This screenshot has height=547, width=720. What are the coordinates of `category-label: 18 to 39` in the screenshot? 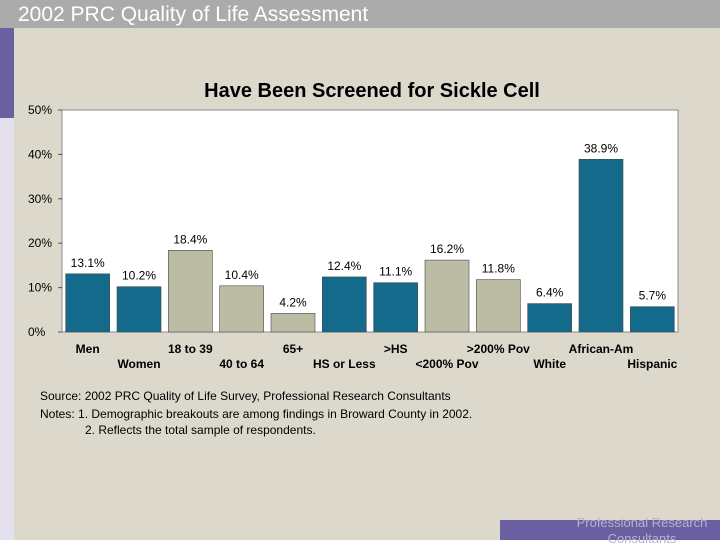 It's located at (190, 349).